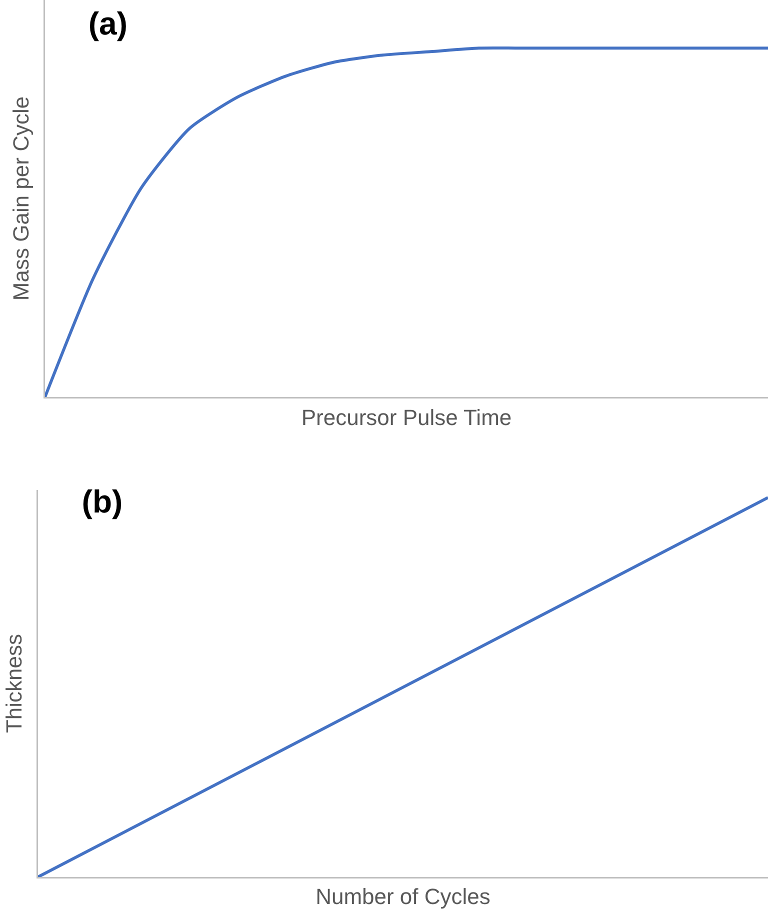 The width and height of the screenshot is (768, 909). Describe the element at coordinates (21, 198) in the screenshot. I see `y-axis-title: Mass Gain per Cycle` at that location.